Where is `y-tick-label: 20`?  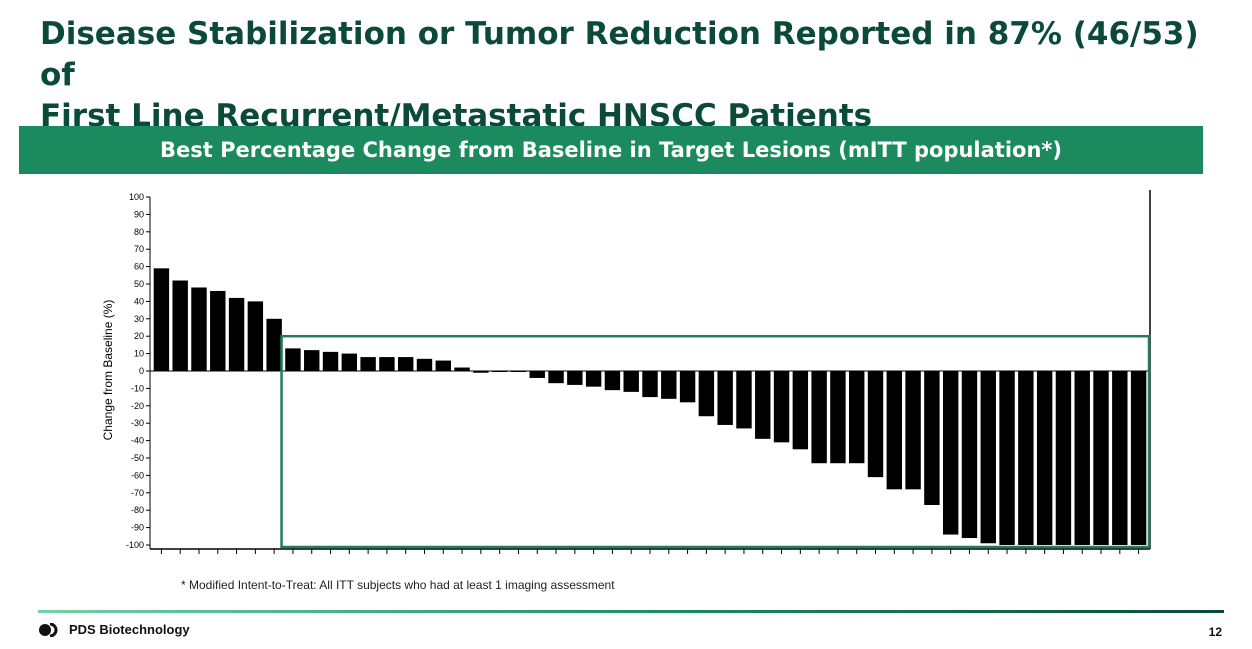
y-tick-label: 20 is located at coordinates (139, 336).